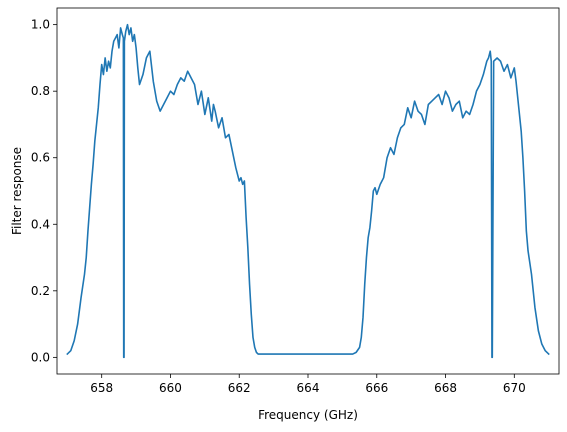 Image resolution: width=567 pixels, height=432 pixels. What do you see at coordinates (308, 388) in the screenshot?
I see `x-tick-label: 664` at bounding box center [308, 388].